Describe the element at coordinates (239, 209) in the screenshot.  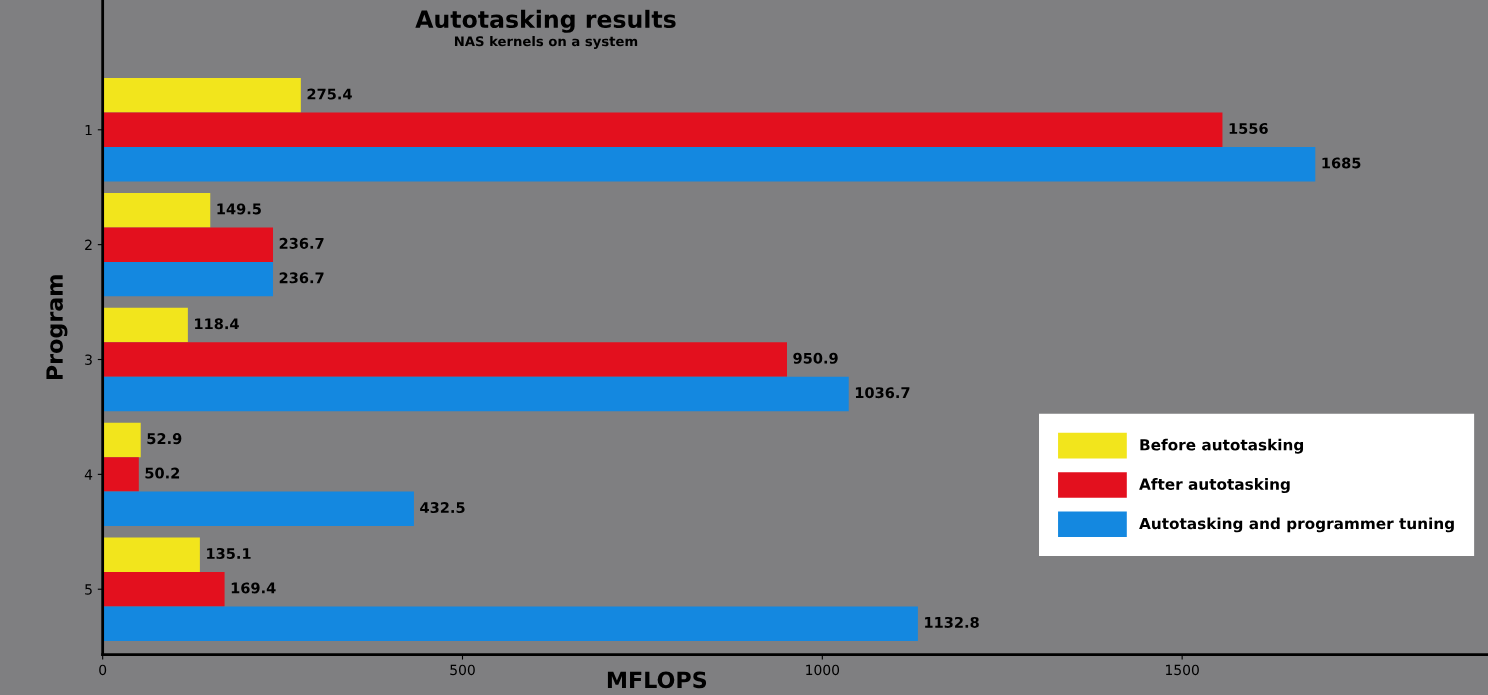
I see `data-label: 149.5` at that location.